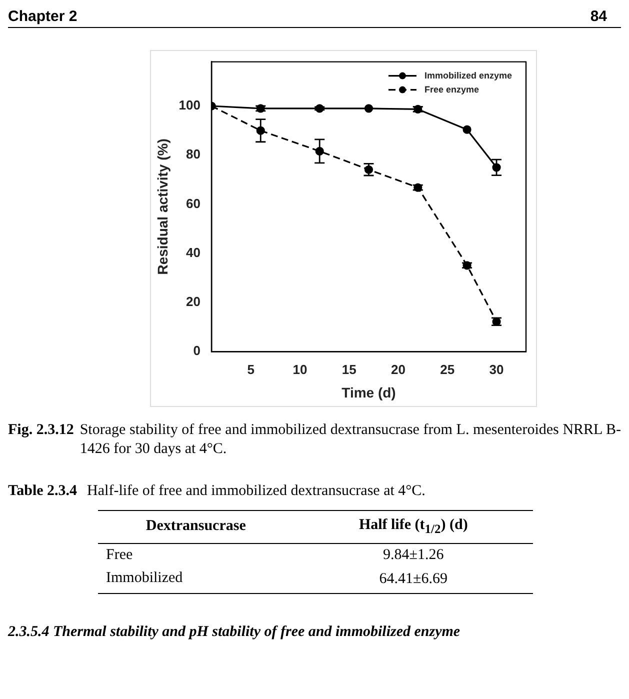  Describe the element at coordinates (43, 491) in the screenshot. I see `caption: Table 2.3.4` at that location.